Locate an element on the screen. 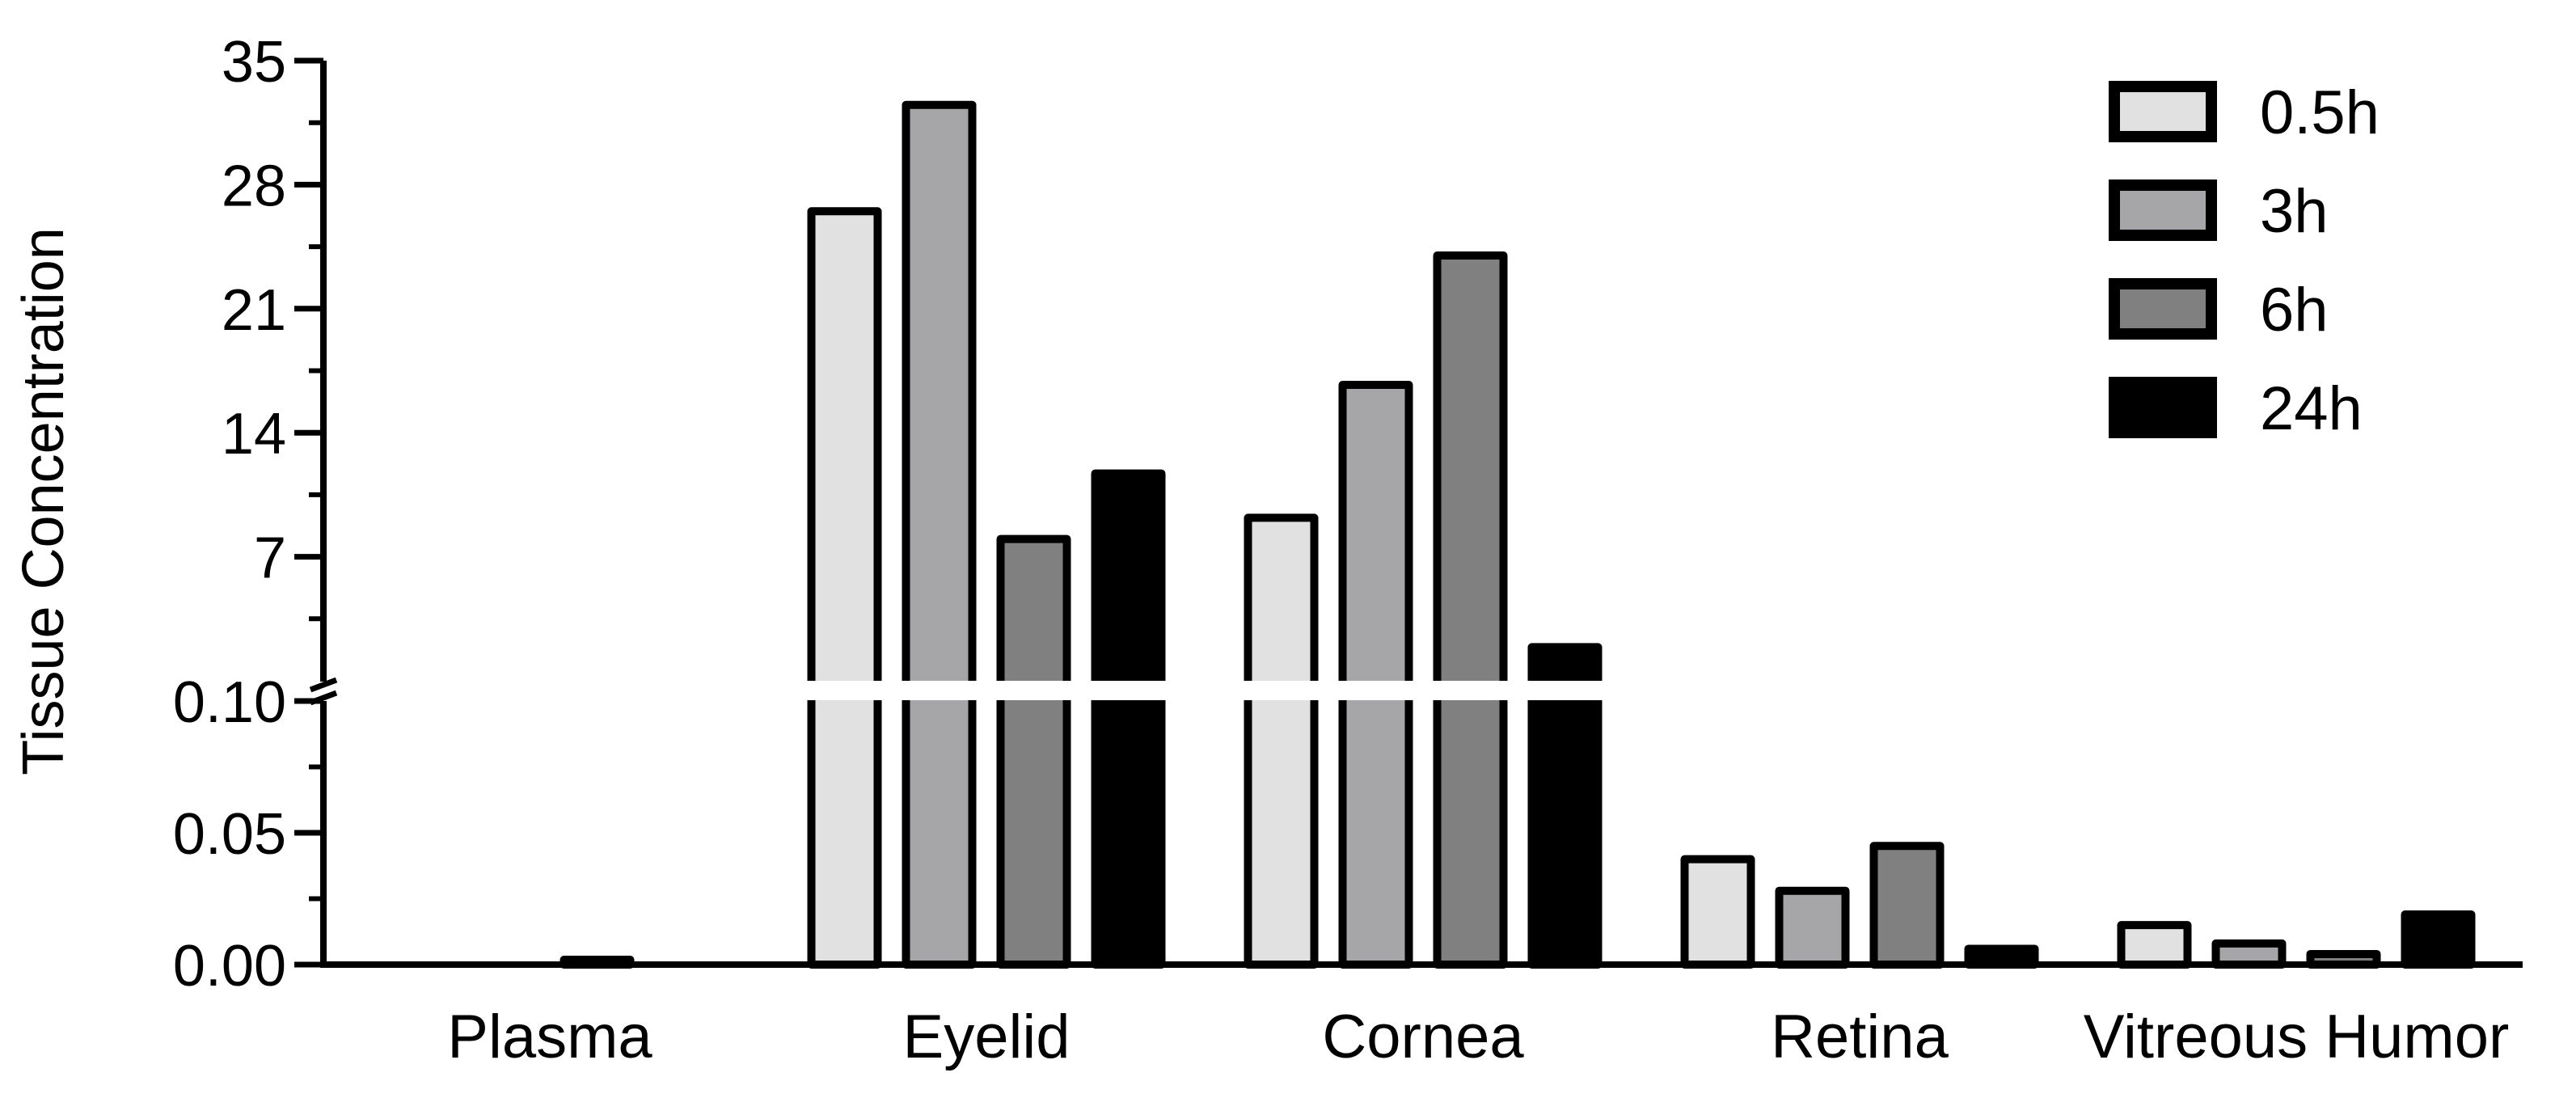 The width and height of the screenshot is (2576, 1098). x-tick-label: Cornea is located at coordinates (1423, 1037).